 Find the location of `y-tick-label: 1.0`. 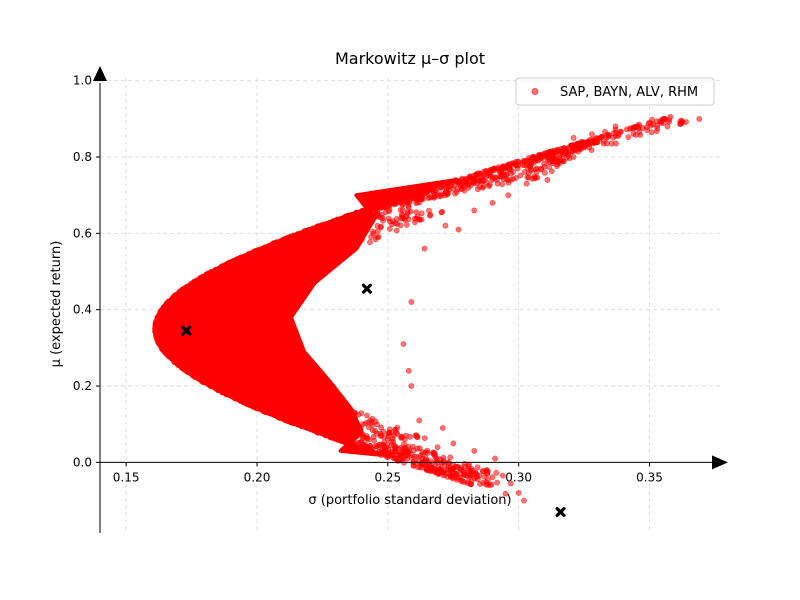

y-tick-label: 1.0 is located at coordinates (82, 81).